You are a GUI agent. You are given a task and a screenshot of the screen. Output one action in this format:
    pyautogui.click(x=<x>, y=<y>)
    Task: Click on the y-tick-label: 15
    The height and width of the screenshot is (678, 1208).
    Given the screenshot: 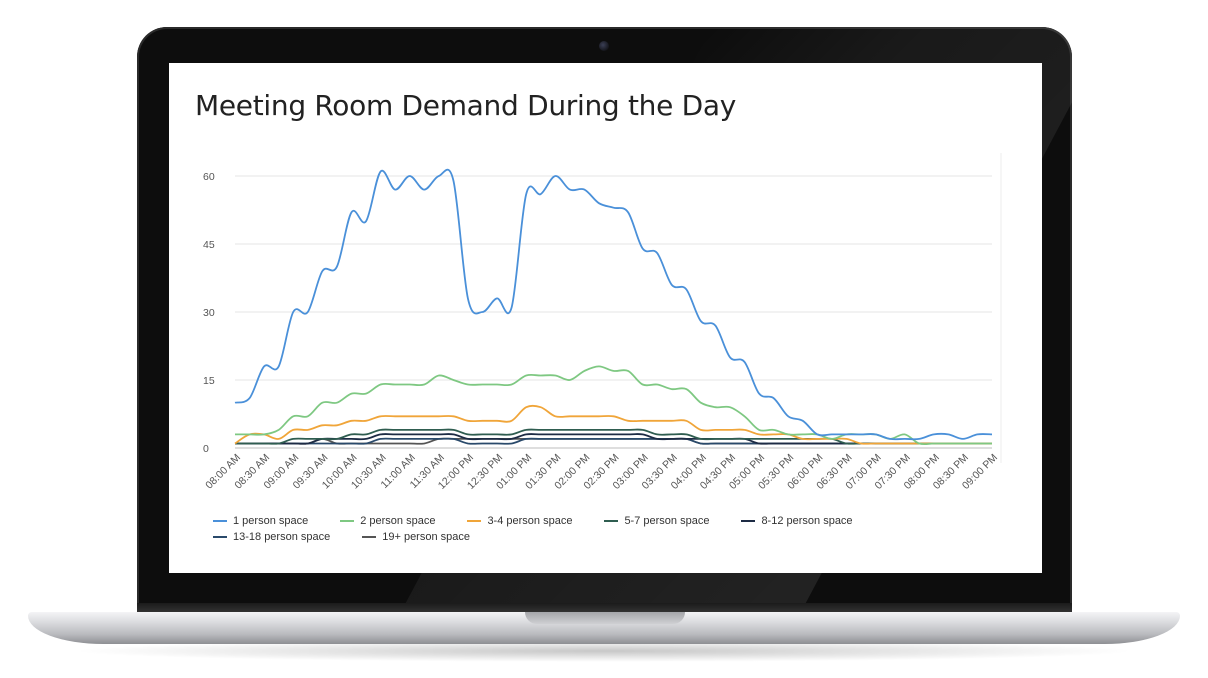 What is the action you would take?
    pyautogui.click(x=209, y=381)
    